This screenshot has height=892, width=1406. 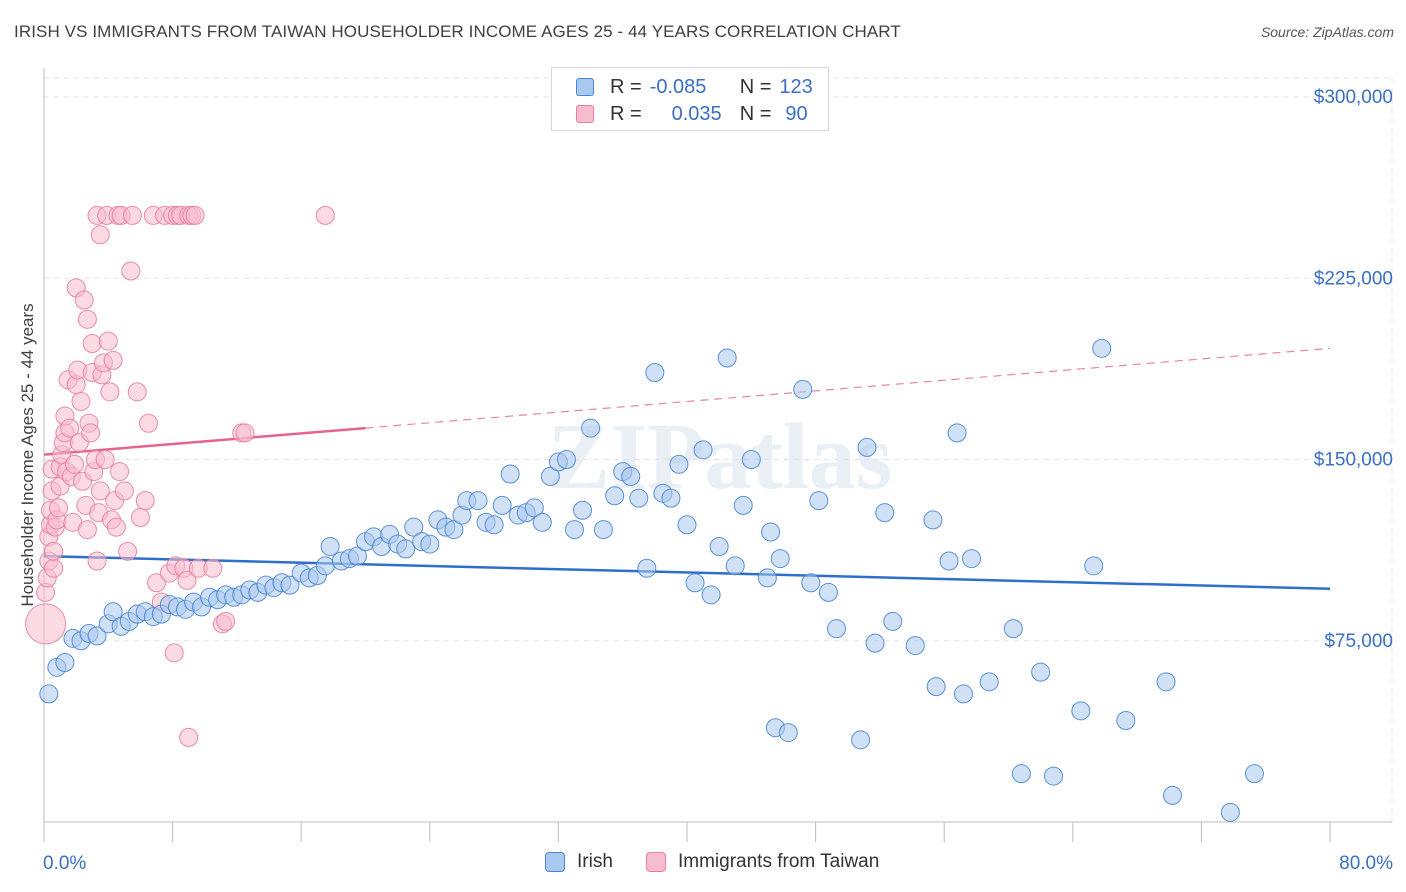 What do you see at coordinates (720, 457) in the screenshot?
I see `watermark: ZIPatlas` at bounding box center [720, 457].